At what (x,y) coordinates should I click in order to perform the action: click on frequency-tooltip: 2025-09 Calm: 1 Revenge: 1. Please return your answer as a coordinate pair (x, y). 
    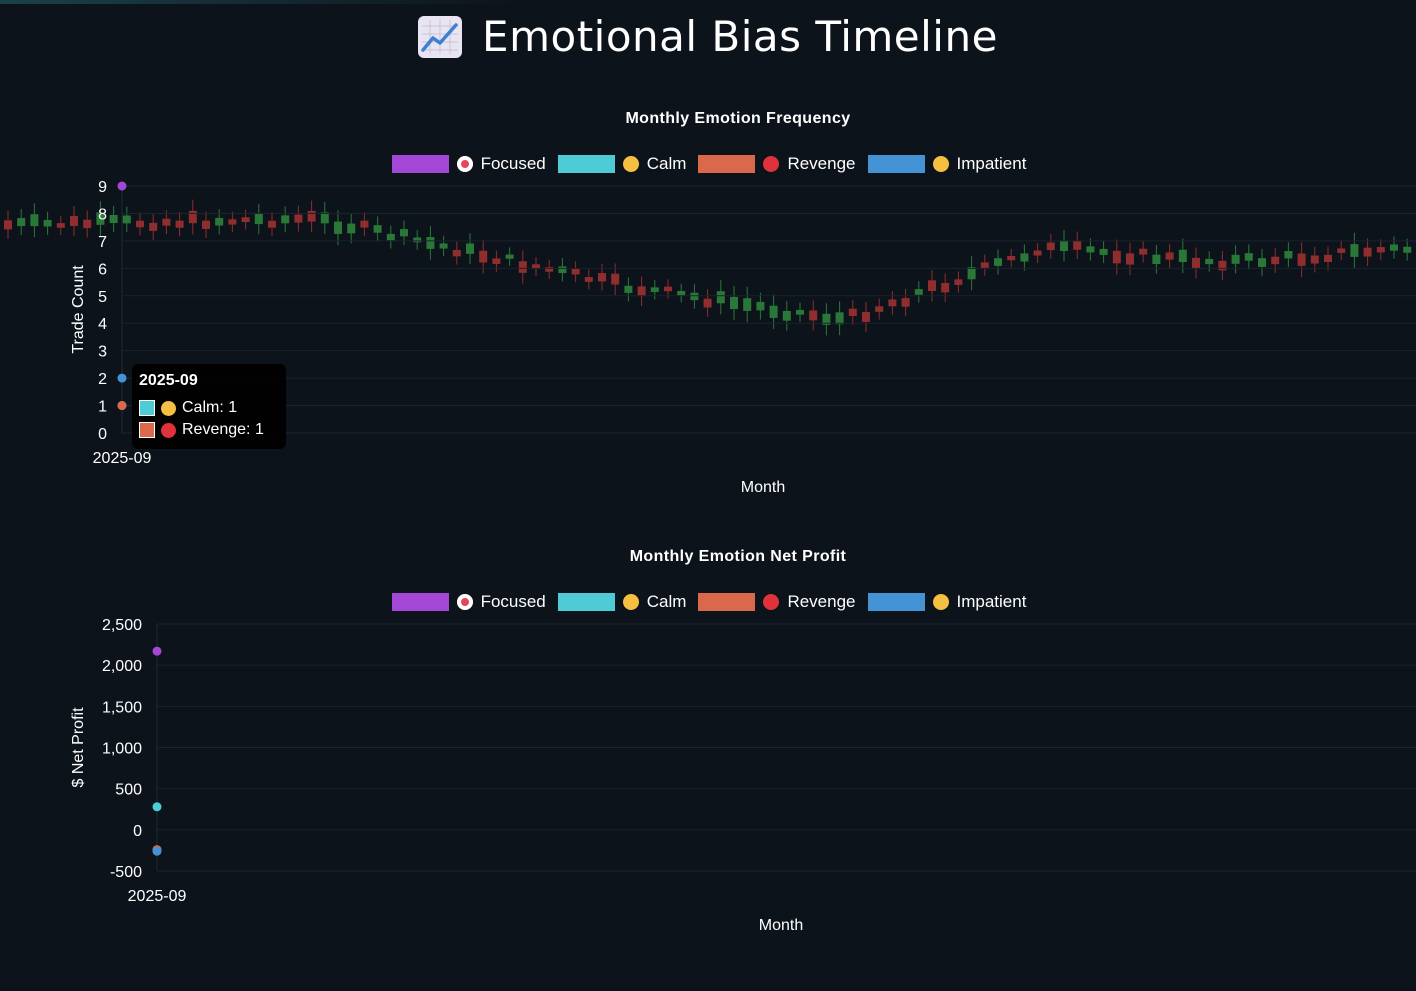
    Looking at the image, I should click on (209, 406).